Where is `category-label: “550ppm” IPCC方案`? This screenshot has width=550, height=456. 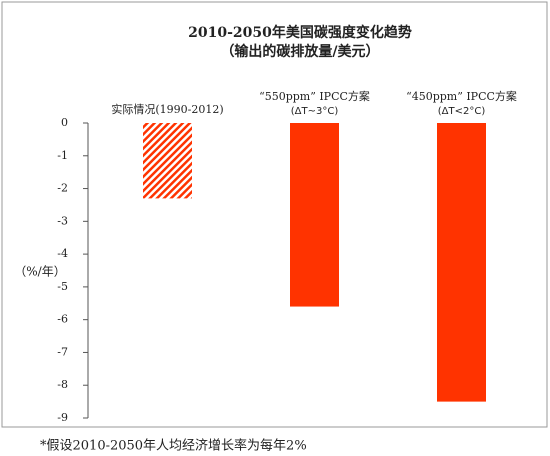
category-label: “550ppm” IPCC方案 is located at coordinates (314, 96).